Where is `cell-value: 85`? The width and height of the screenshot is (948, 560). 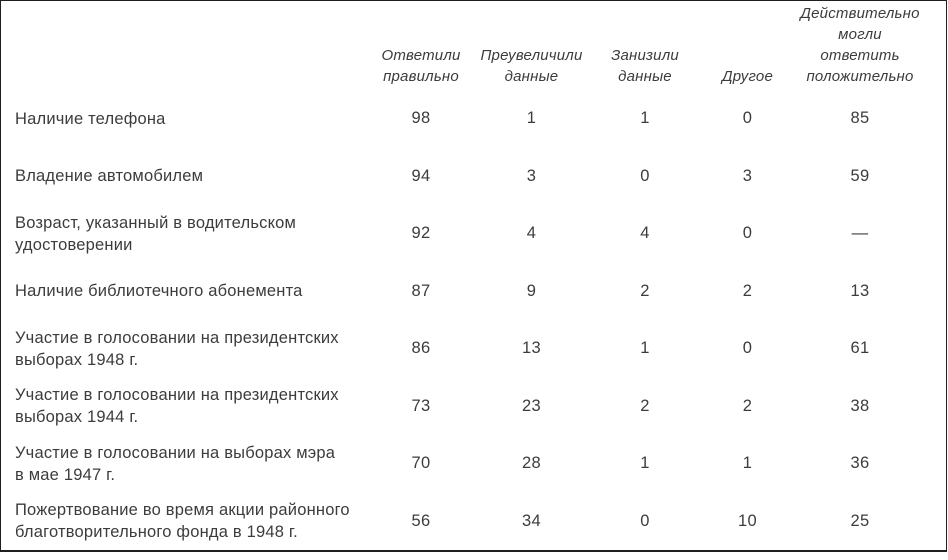
cell-value: 85 is located at coordinates (860, 118).